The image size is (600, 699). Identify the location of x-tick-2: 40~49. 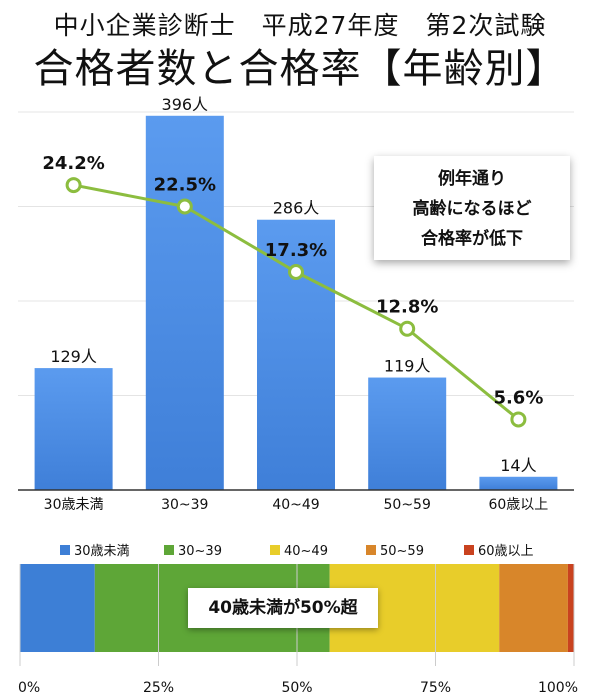
(295, 505).